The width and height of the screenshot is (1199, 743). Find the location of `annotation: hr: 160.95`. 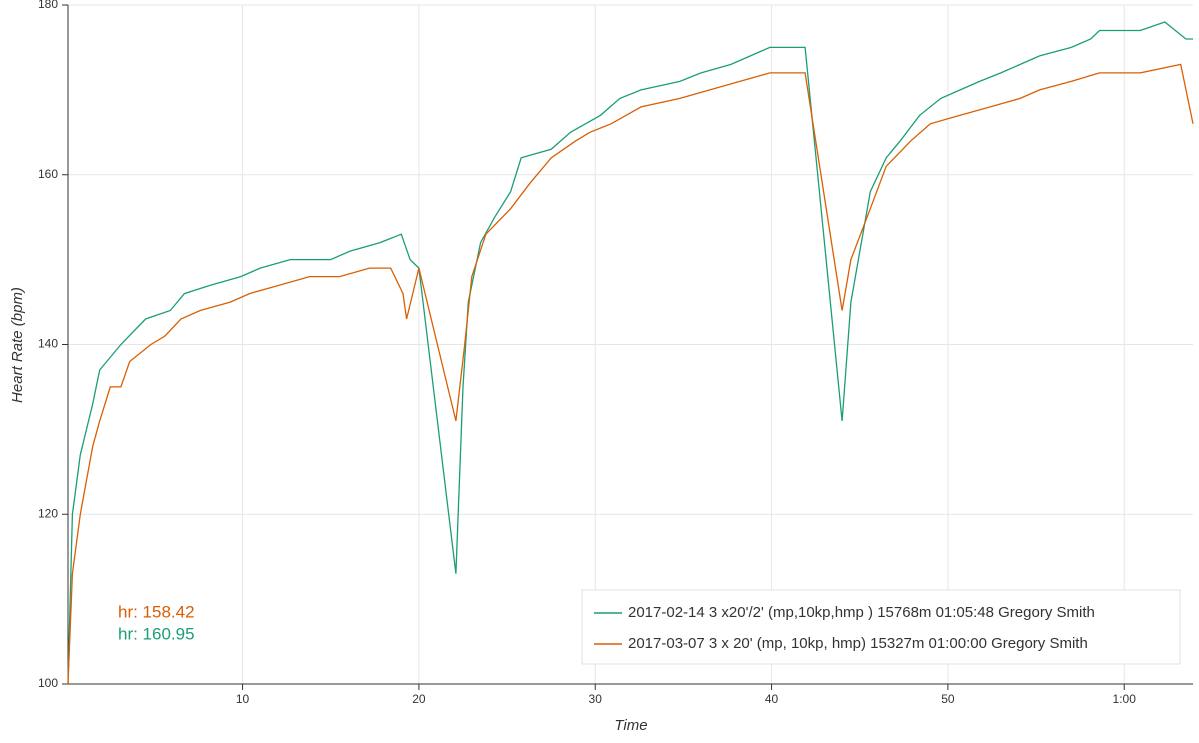

annotation: hr: 160.95 is located at coordinates (156, 633).